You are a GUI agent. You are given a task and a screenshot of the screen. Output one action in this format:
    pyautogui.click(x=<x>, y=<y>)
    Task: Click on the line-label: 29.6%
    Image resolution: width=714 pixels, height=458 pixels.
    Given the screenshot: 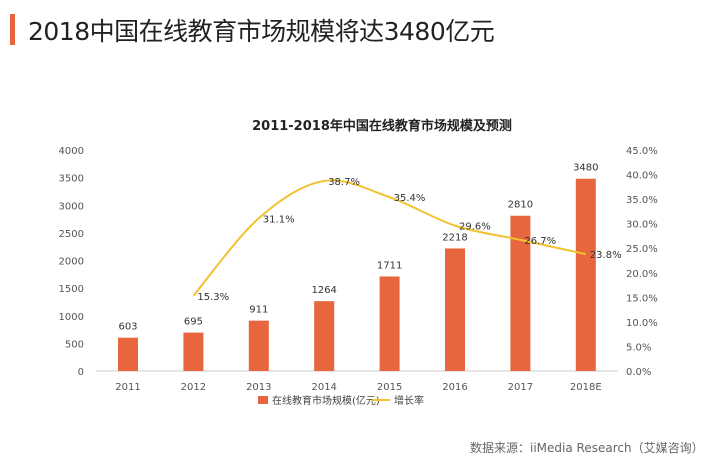 What is the action you would take?
    pyautogui.click(x=475, y=227)
    